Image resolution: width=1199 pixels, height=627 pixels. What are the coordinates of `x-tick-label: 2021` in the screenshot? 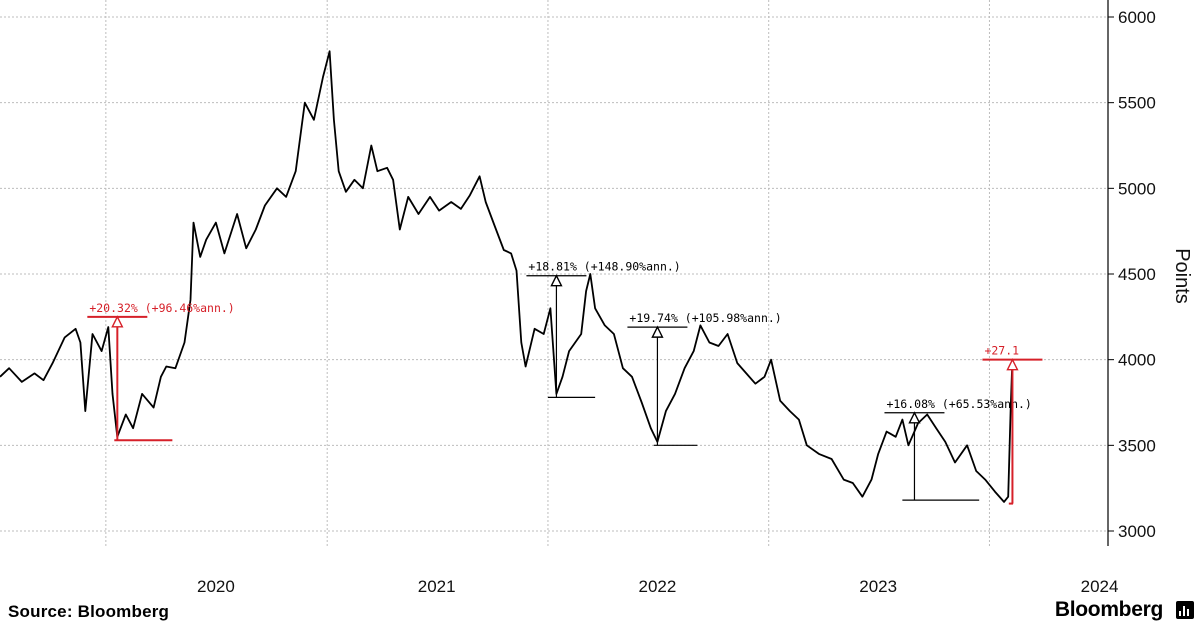 It's located at (437, 586).